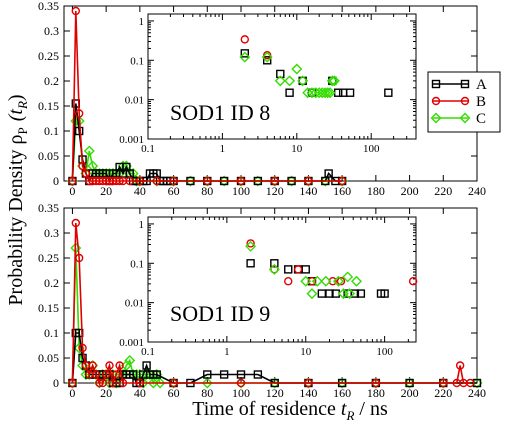 The image size is (507, 425). I want to click on legend-marker-C, so click(436, 118).